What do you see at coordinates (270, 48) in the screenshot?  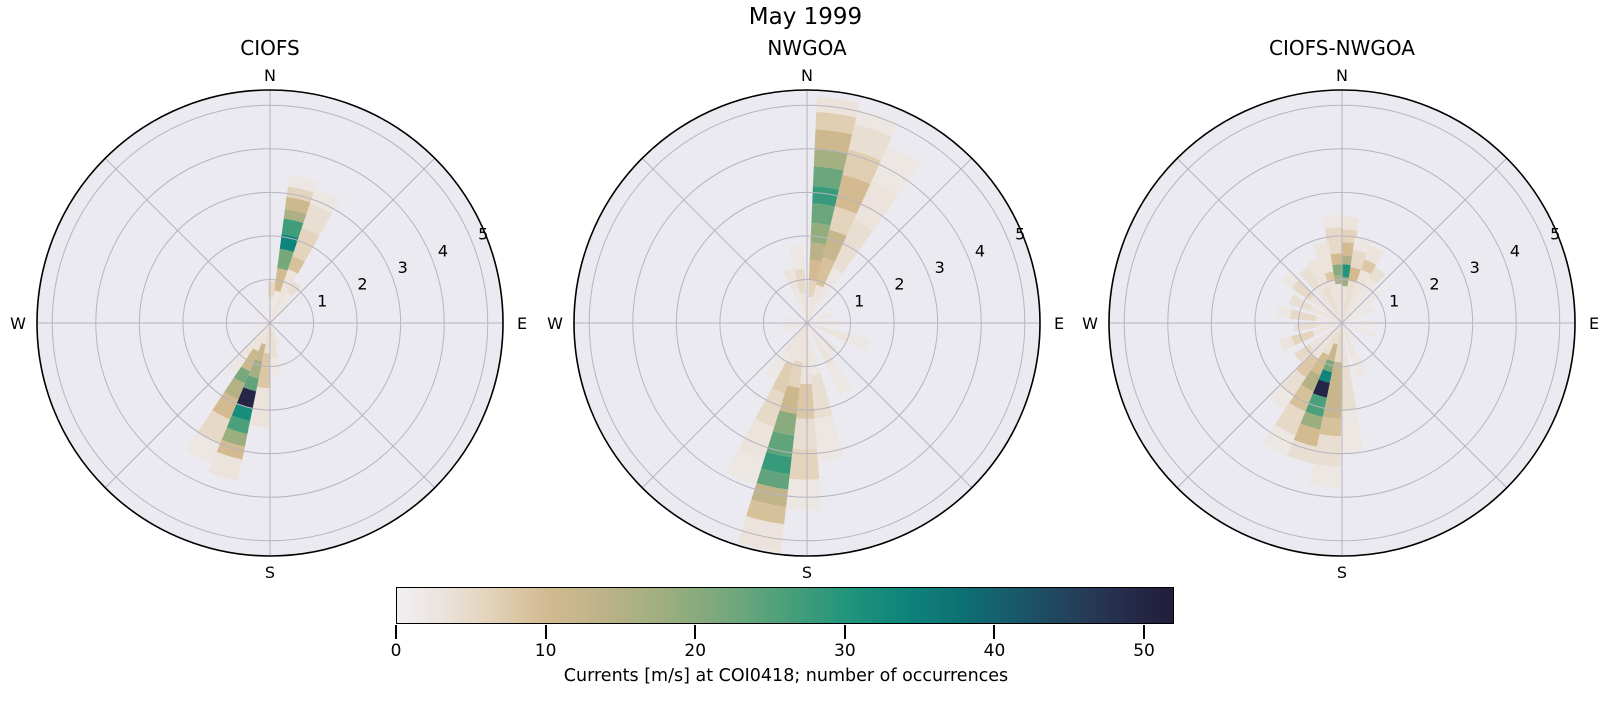 I see `subplot-title-ciofs: CIOFS` at bounding box center [270, 48].